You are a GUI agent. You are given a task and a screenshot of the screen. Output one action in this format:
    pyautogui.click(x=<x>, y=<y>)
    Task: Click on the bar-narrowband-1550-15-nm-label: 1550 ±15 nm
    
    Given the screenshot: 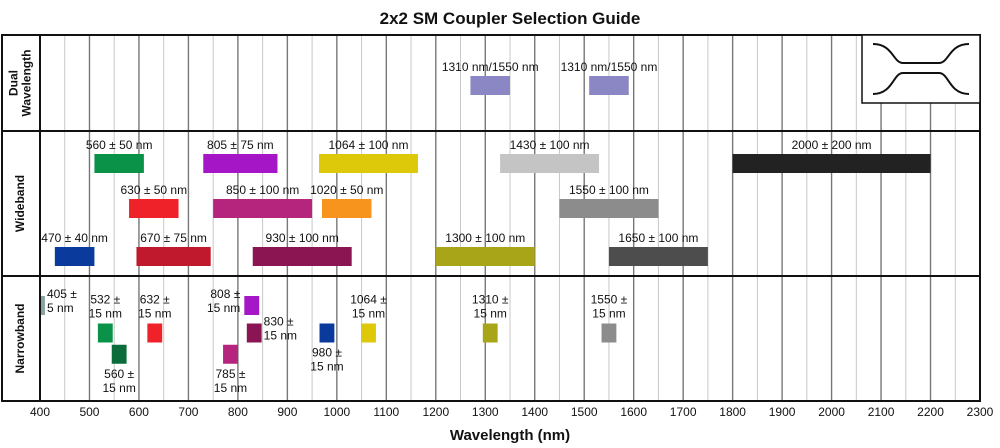 What is the action you would take?
    pyautogui.click(x=609, y=307)
    